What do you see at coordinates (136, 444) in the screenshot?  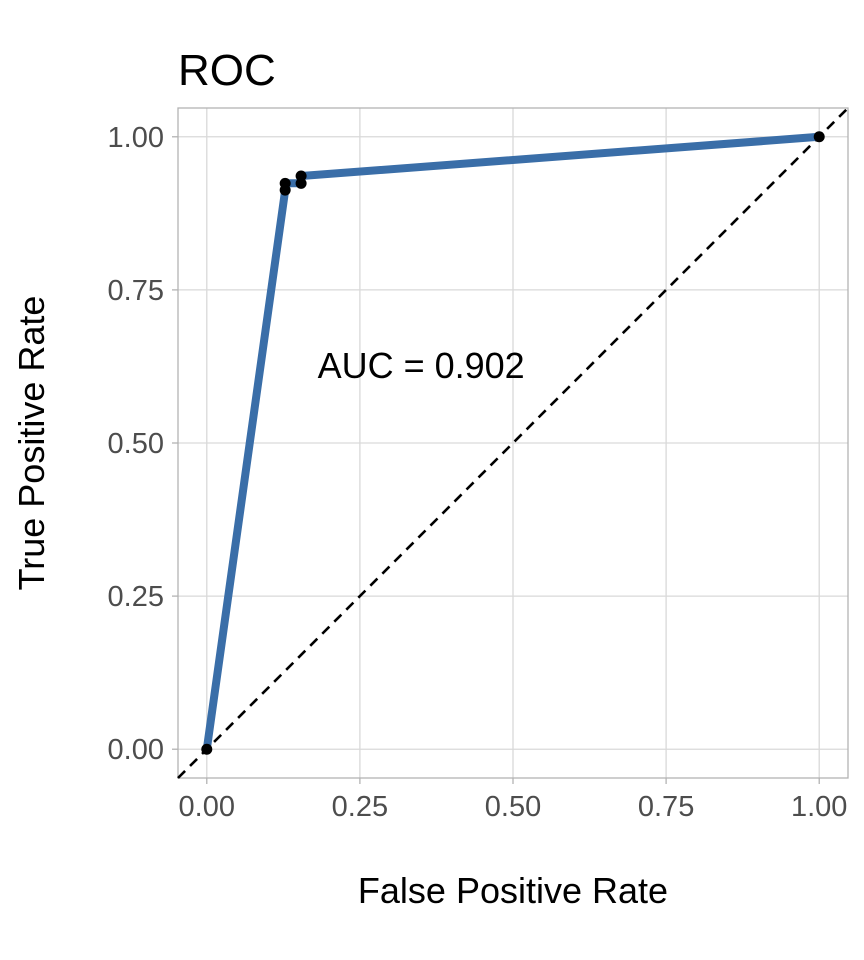 I see `y-tick-label: 0.50` at bounding box center [136, 444].